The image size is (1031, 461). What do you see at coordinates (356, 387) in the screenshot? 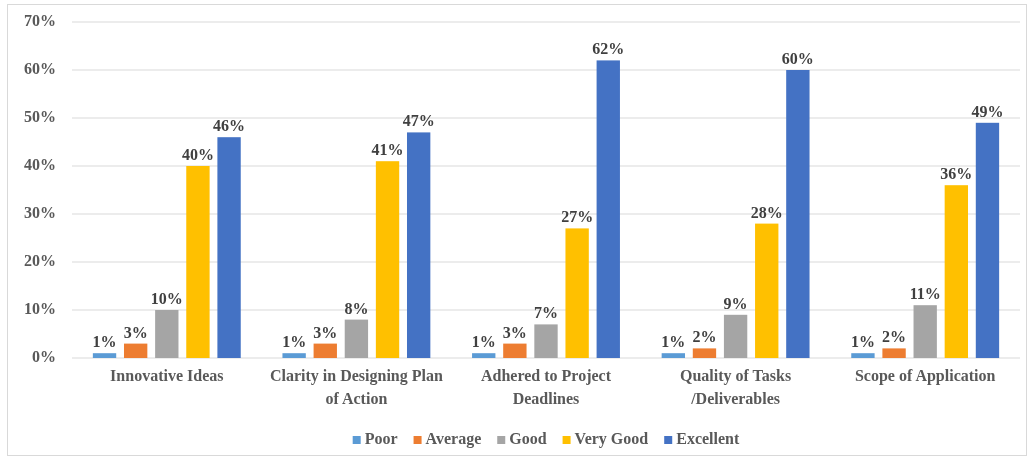
I see `x-tick-label: Clarity in Designing Plan of Action` at bounding box center [356, 387].